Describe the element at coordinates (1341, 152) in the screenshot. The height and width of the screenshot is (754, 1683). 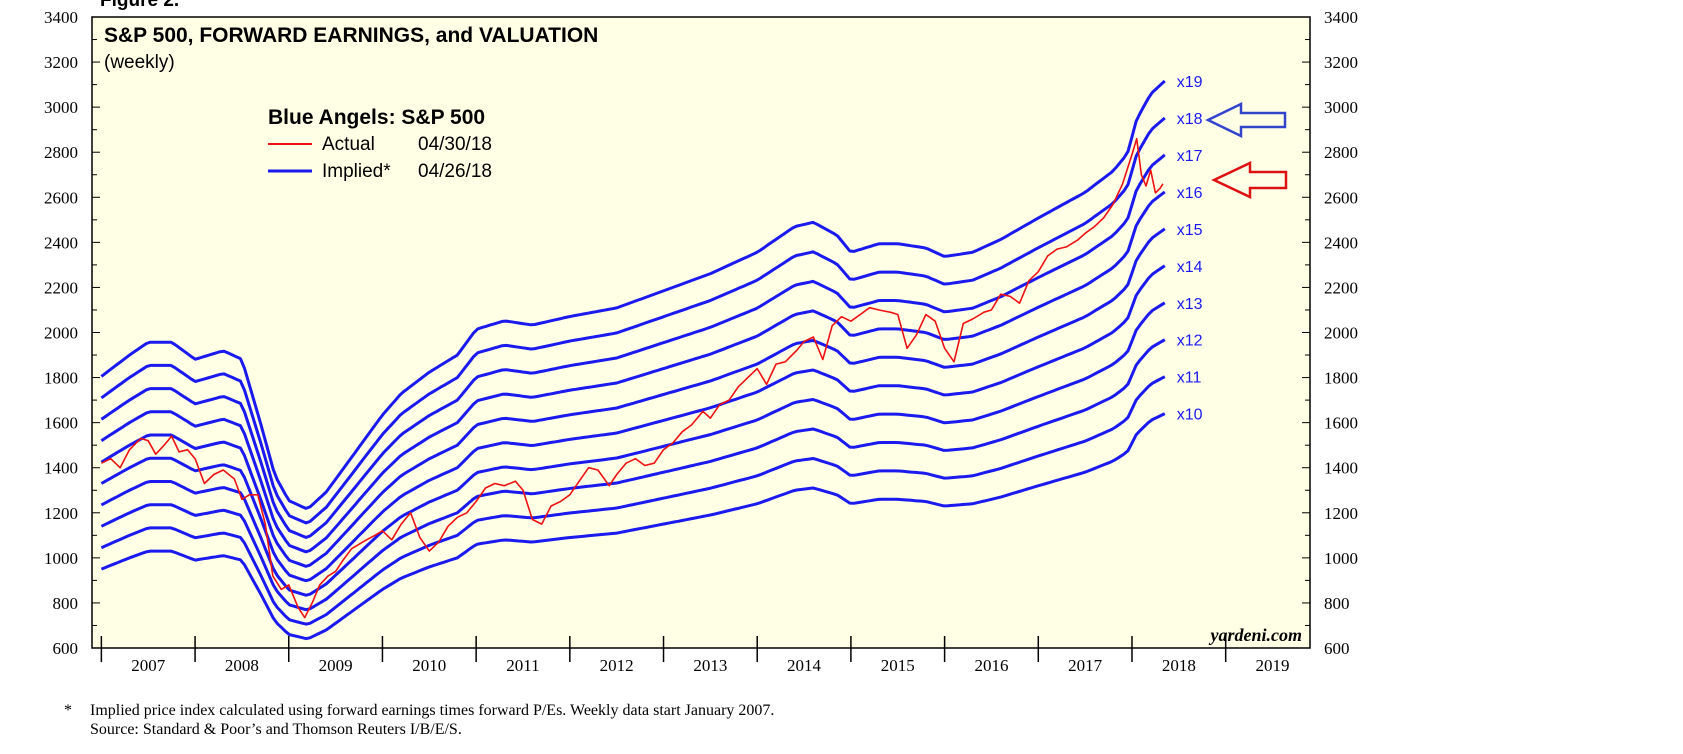
I see `y-tick-label-right: 2800` at that location.